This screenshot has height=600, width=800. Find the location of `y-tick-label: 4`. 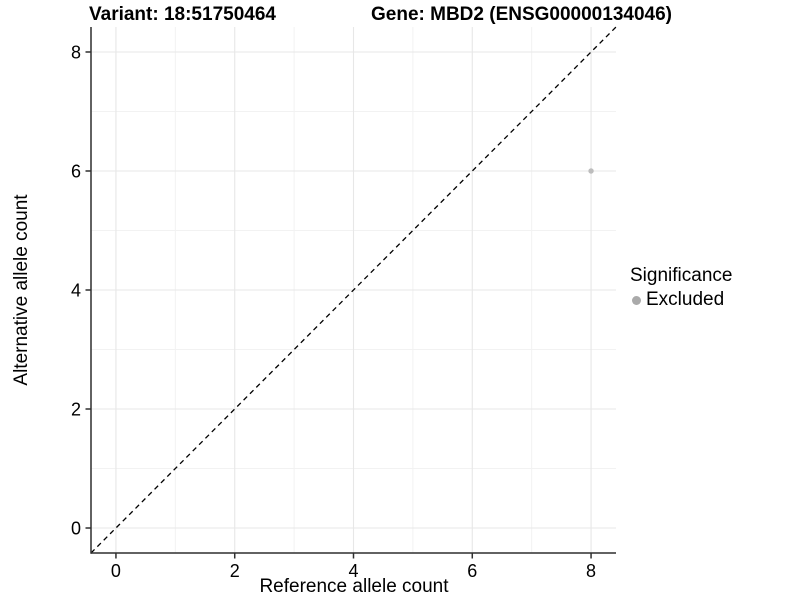

y-tick-label: 4 is located at coordinates (76, 291).